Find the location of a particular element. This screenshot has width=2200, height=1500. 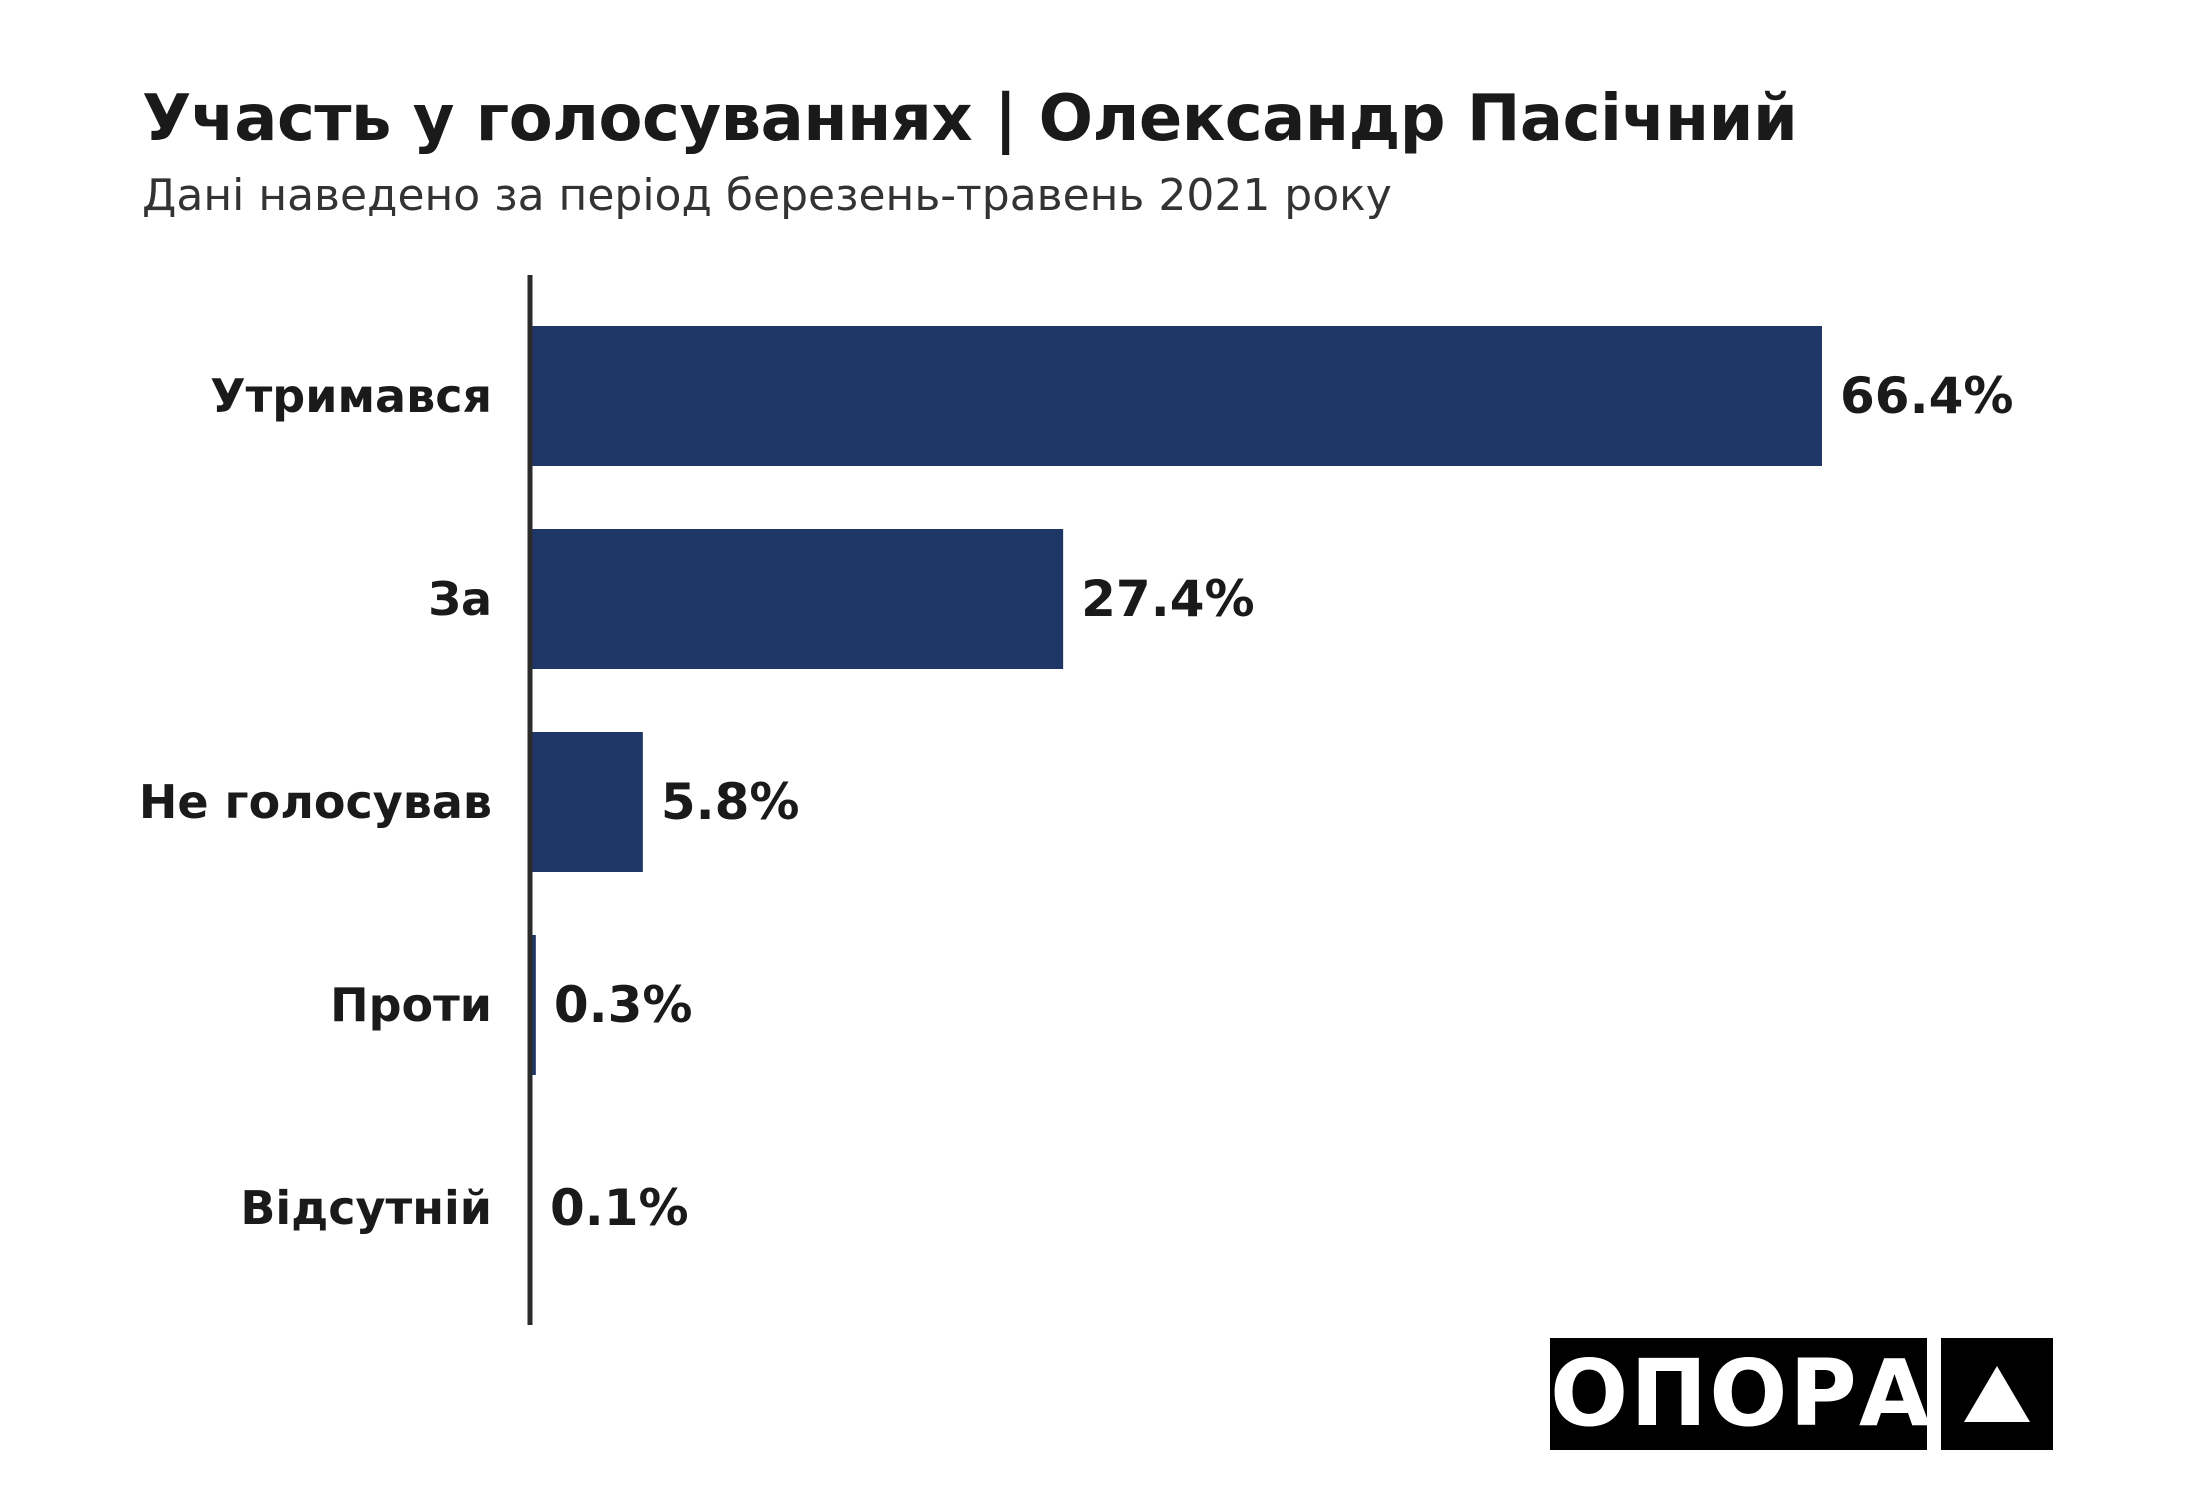

value-label: 0.1% is located at coordinates (619, 1208).